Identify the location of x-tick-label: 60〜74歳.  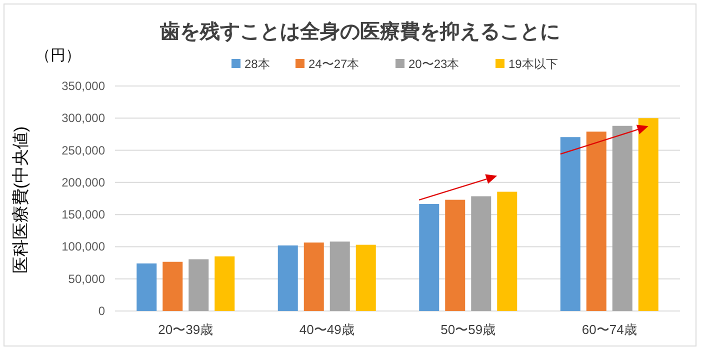
(609, 329).